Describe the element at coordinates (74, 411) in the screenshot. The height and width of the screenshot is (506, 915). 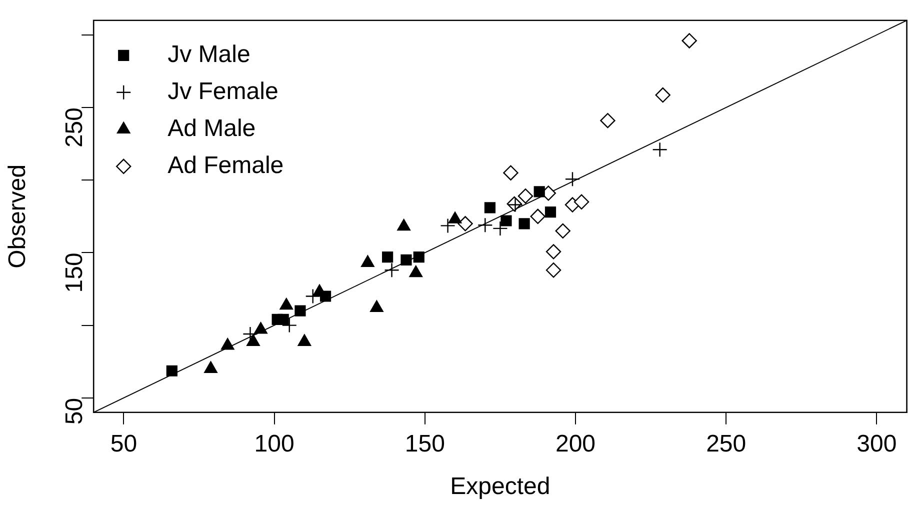
I see `y-tick-label: 50` at that location.